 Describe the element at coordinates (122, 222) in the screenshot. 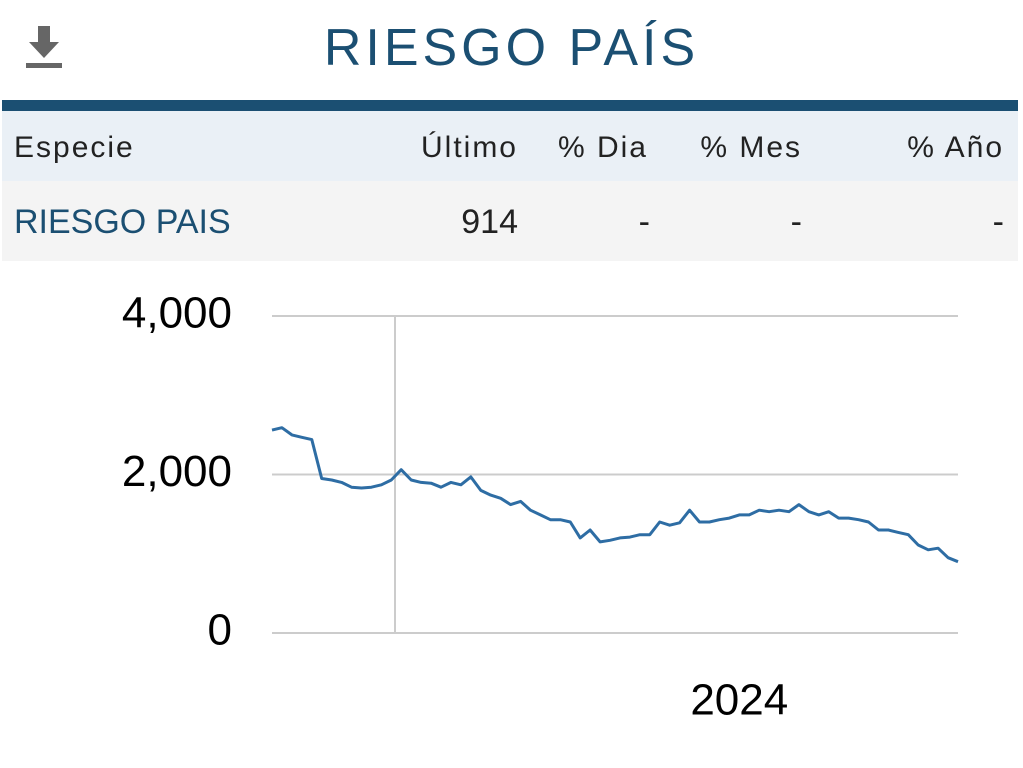

I see `cell: RIESGO PAIS` at that location.